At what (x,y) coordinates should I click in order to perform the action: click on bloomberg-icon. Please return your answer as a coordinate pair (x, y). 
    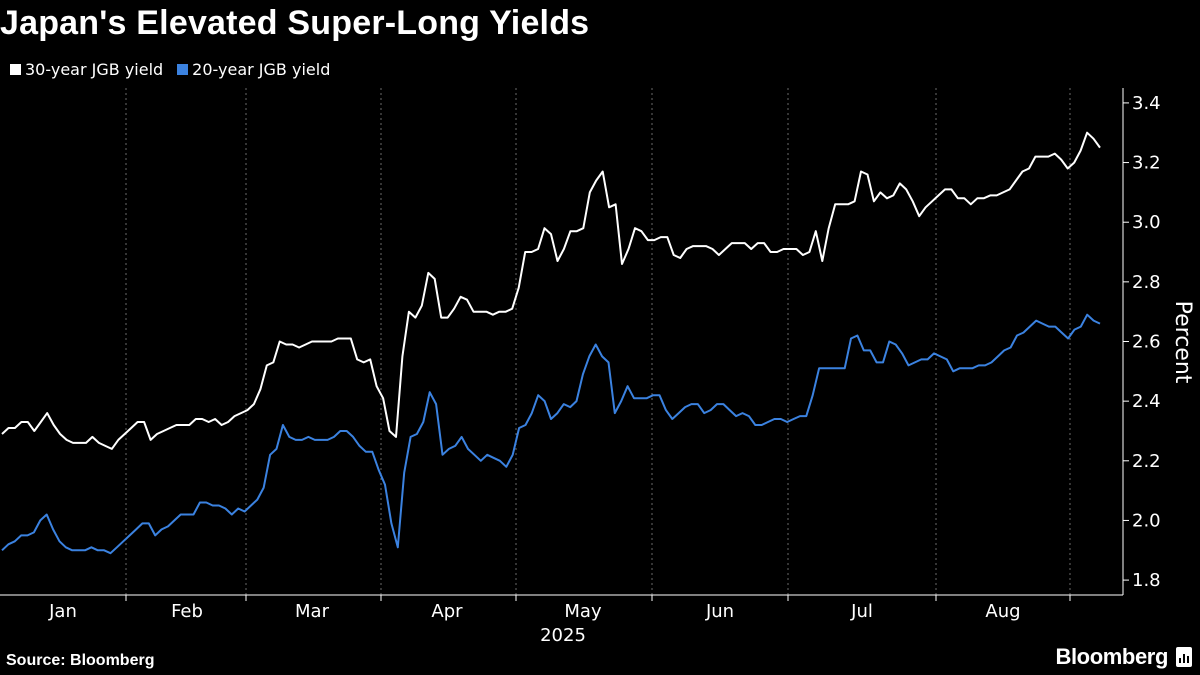
    Looking at the image, I should click on (1184, 657).